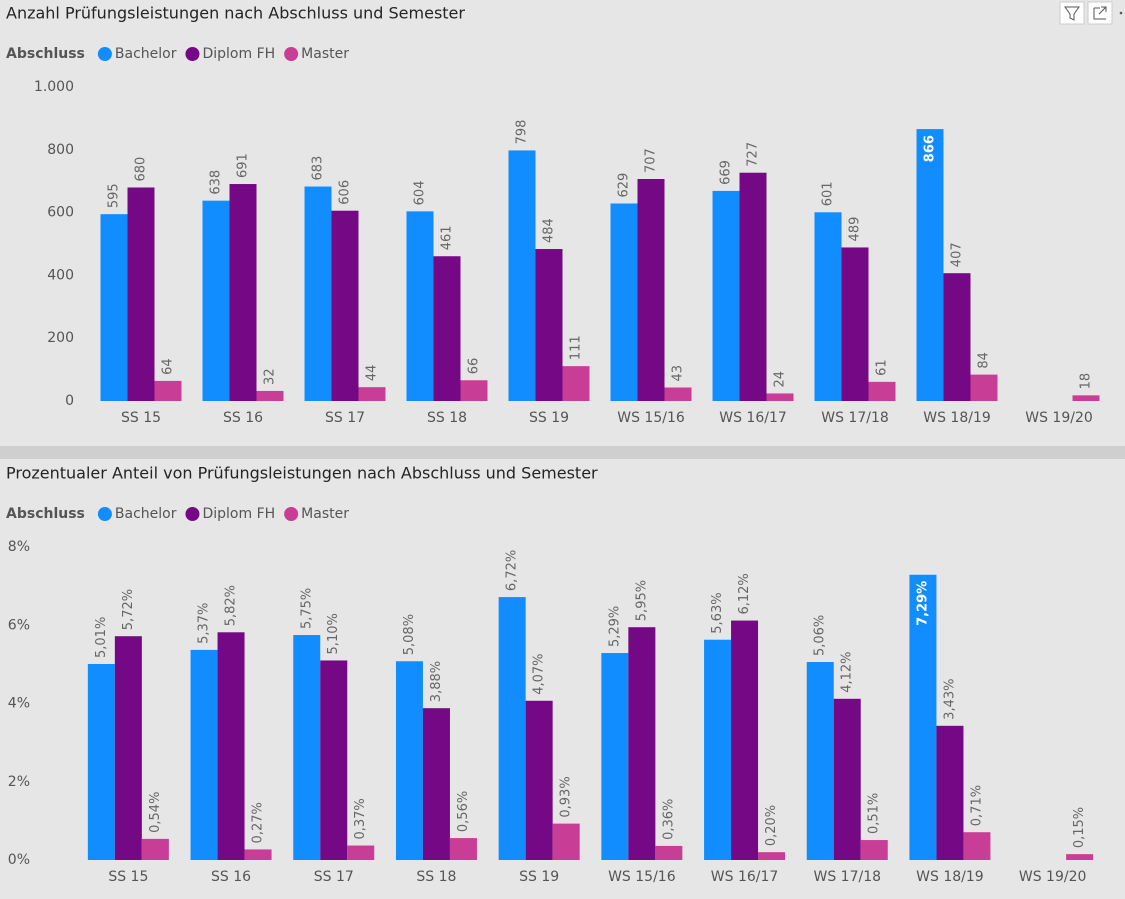 The width and height of the screenshot is (1125, 899). I want to click on data-label: 866, so click(930, 148).